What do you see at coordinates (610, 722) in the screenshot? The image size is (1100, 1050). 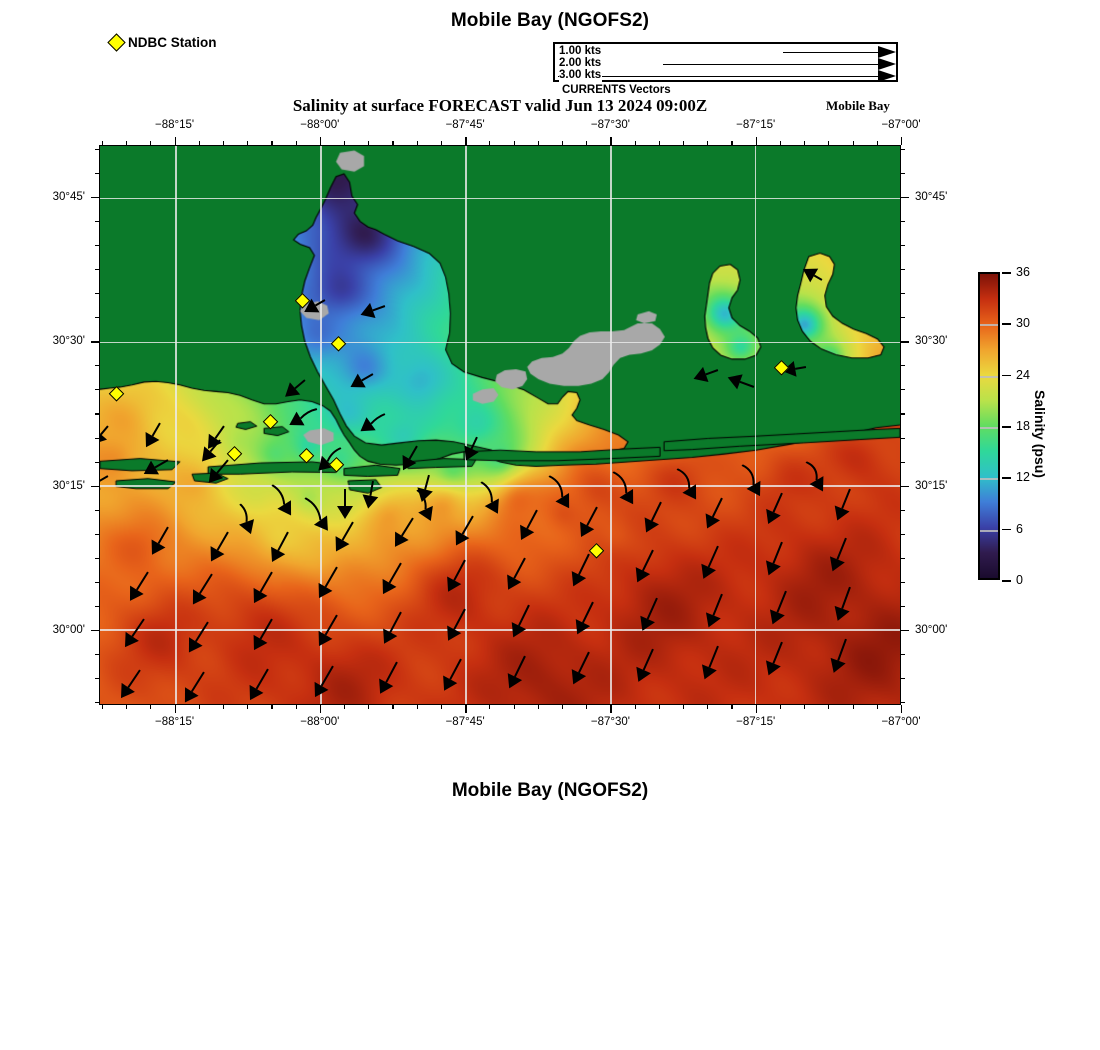 I see `axis-tick-label: −87°30'` at bounding box center [610, 722].